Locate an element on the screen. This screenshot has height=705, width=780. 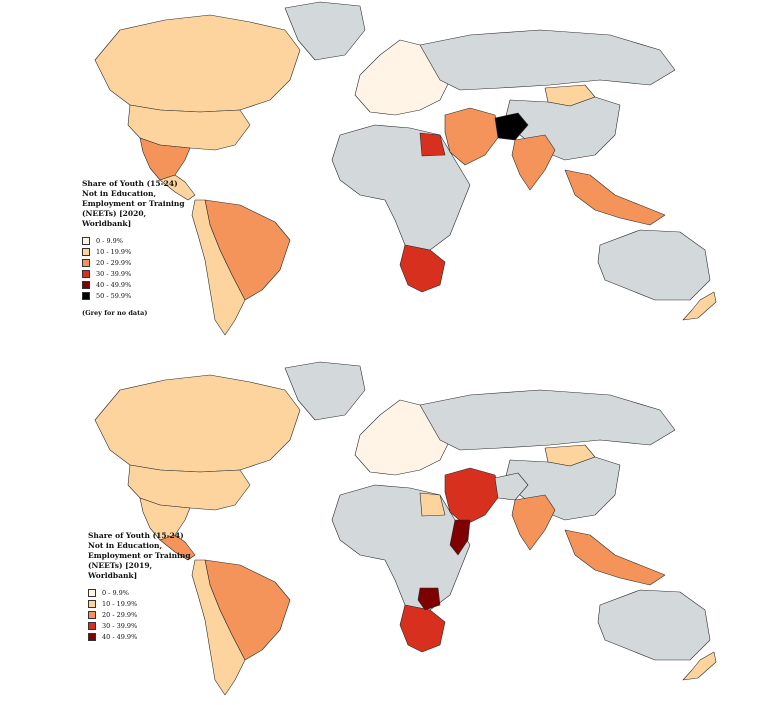
legend-item: 50 - 59.9% is located at coordinates (137, 295).